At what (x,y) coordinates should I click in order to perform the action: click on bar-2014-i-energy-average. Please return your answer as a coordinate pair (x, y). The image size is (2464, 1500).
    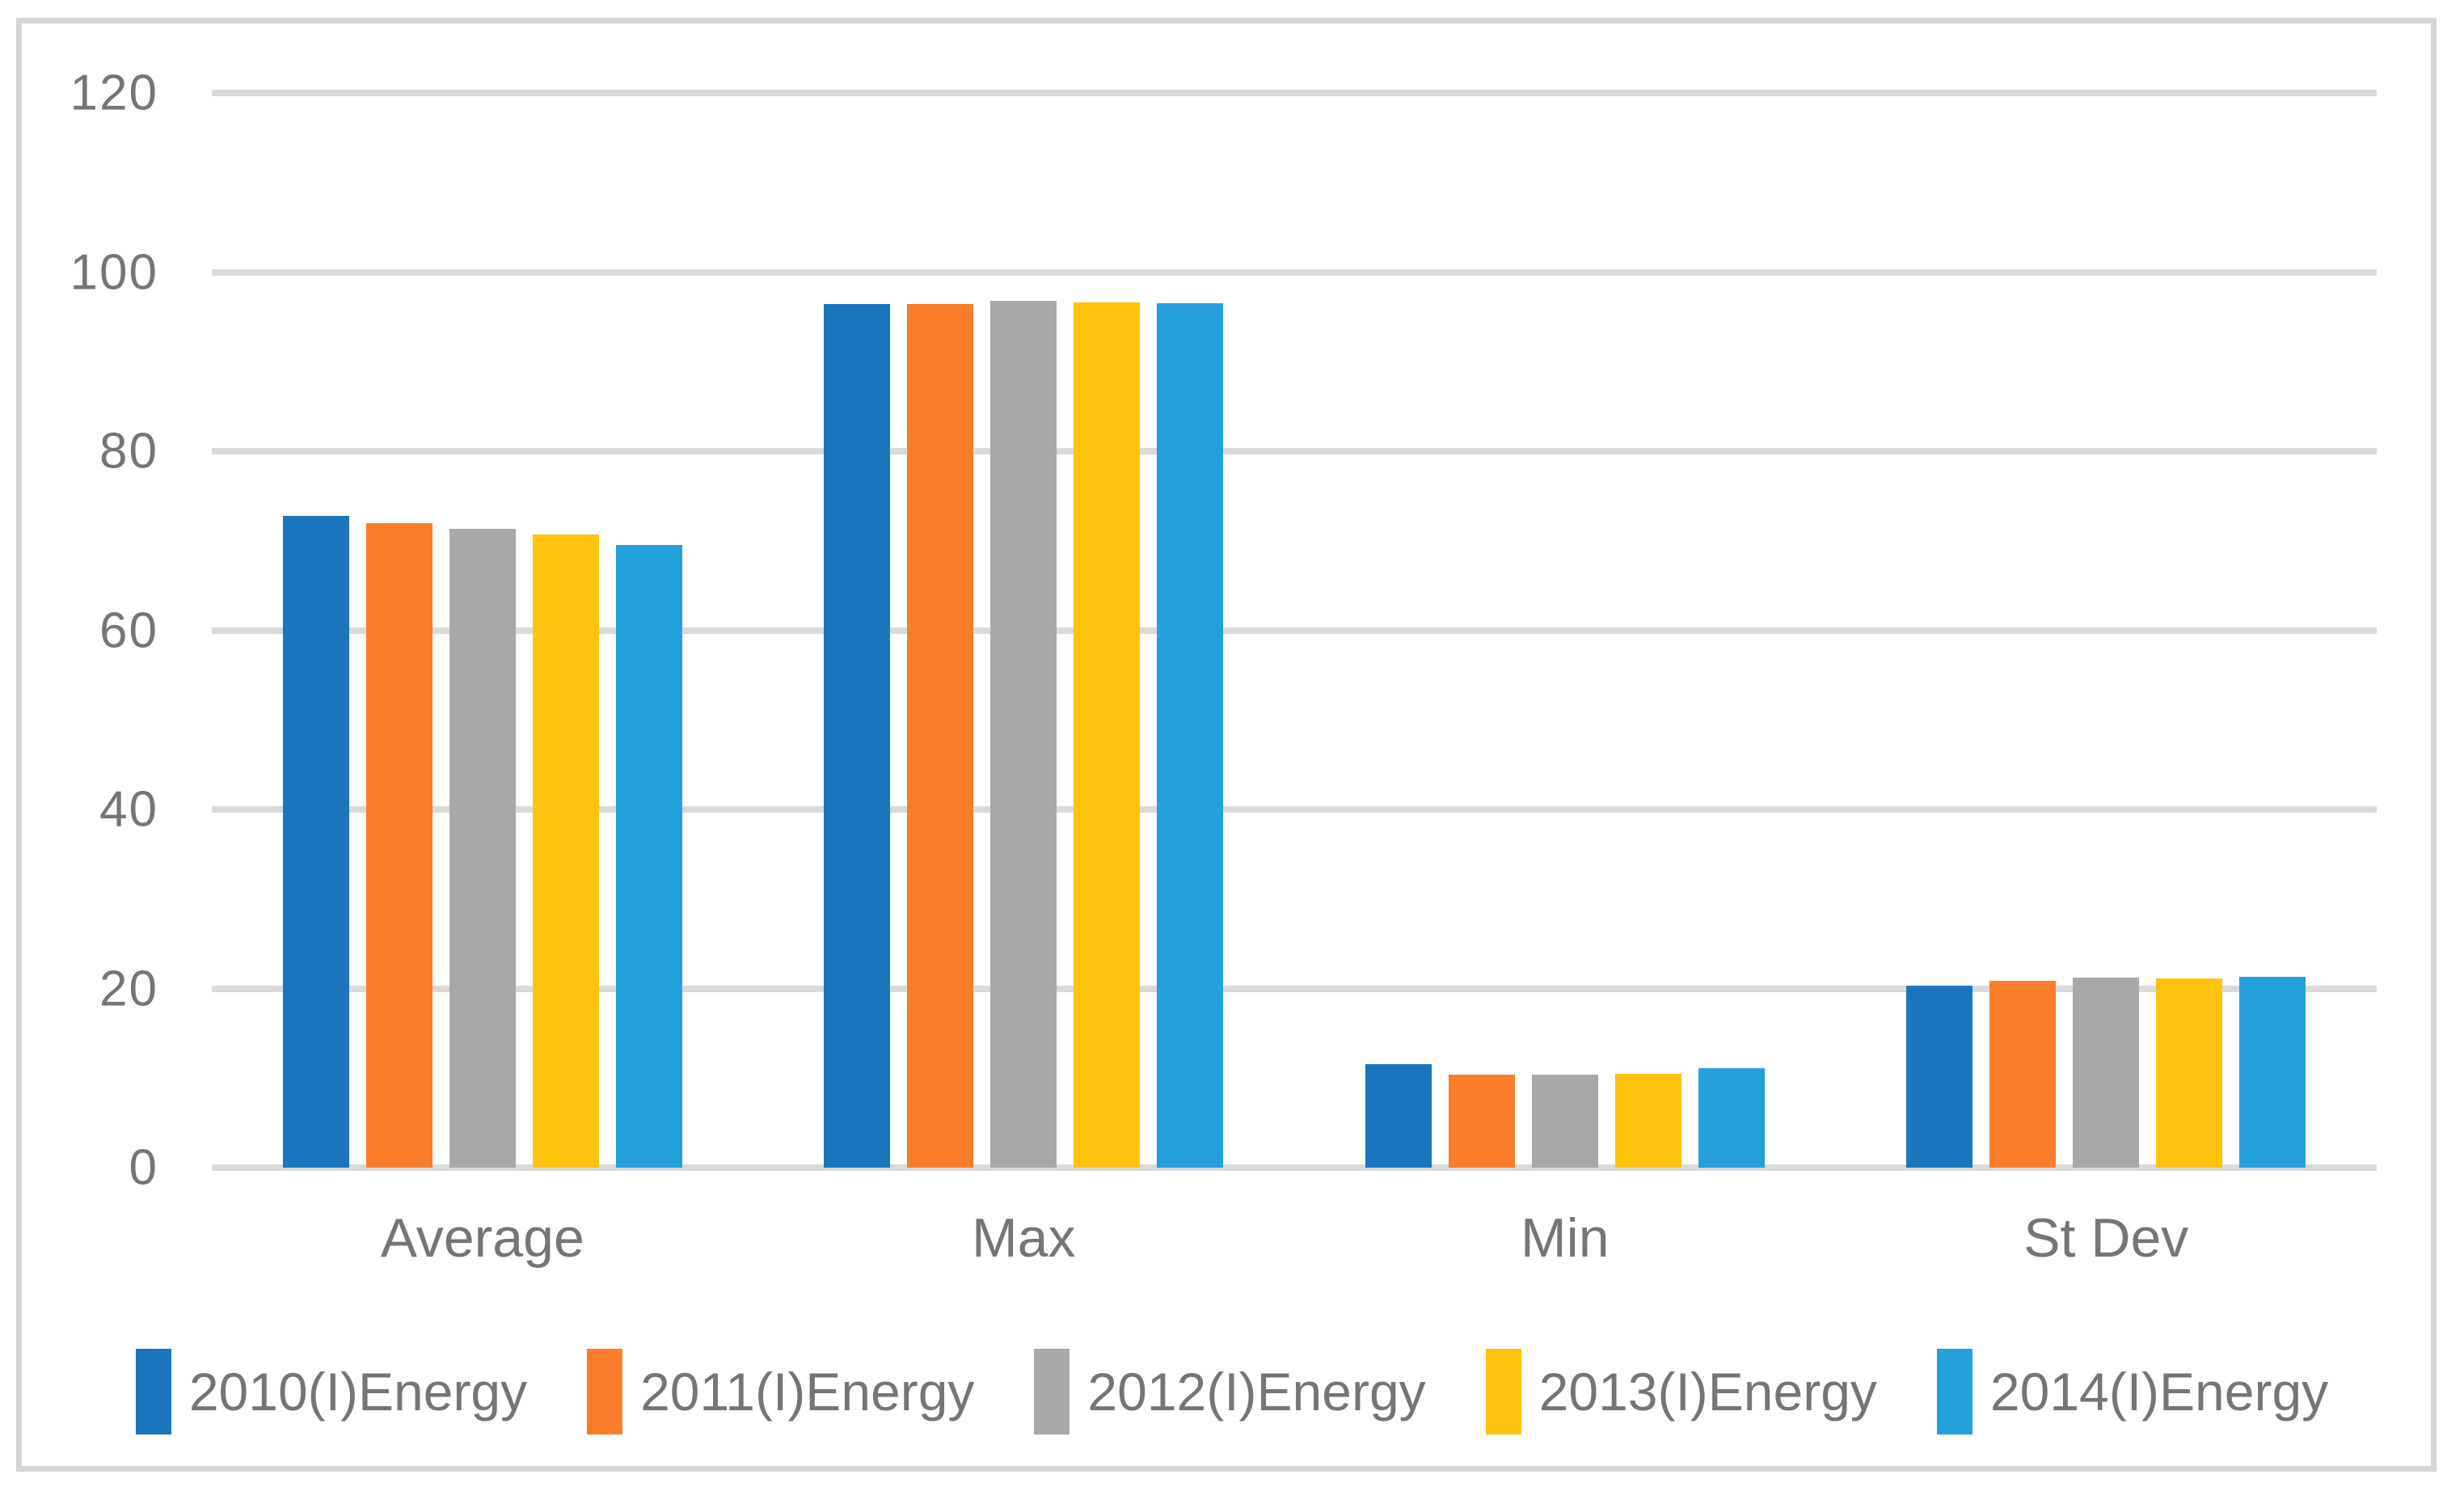
    Looking at the image, I should click on (649, 856).